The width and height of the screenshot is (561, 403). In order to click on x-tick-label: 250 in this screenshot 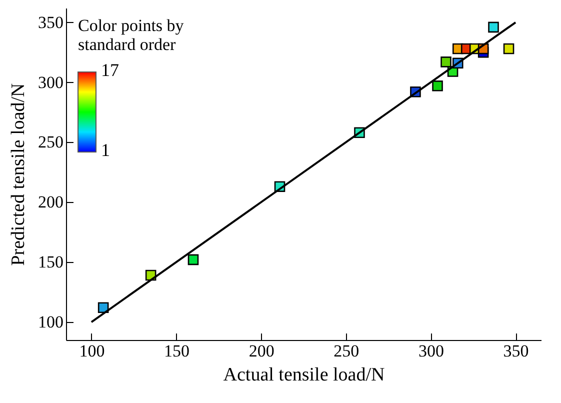, I will do `click(347, 351)`.